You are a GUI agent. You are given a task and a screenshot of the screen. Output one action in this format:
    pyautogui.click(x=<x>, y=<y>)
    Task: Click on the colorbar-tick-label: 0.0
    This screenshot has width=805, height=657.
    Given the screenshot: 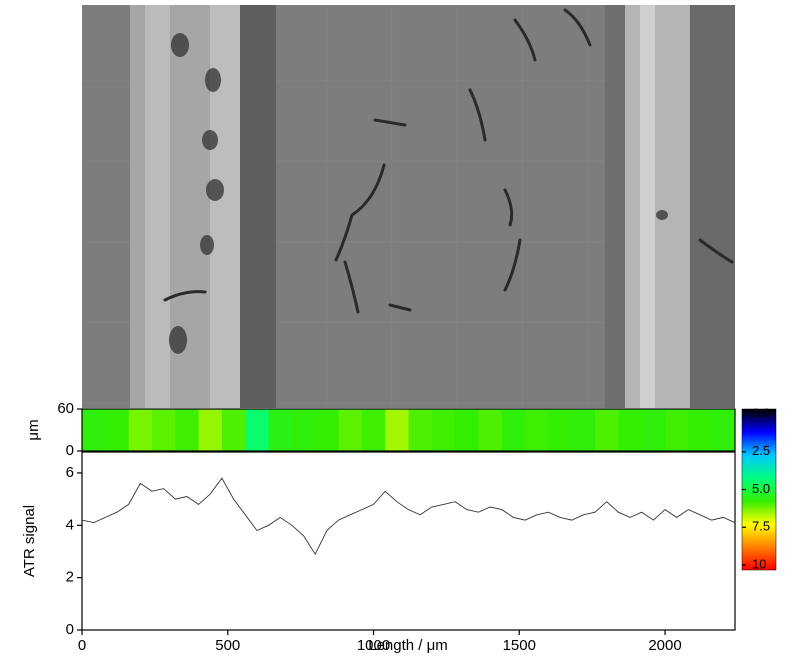 What is the action you would take?
    pyautogui.click(x=761, y=412)
    